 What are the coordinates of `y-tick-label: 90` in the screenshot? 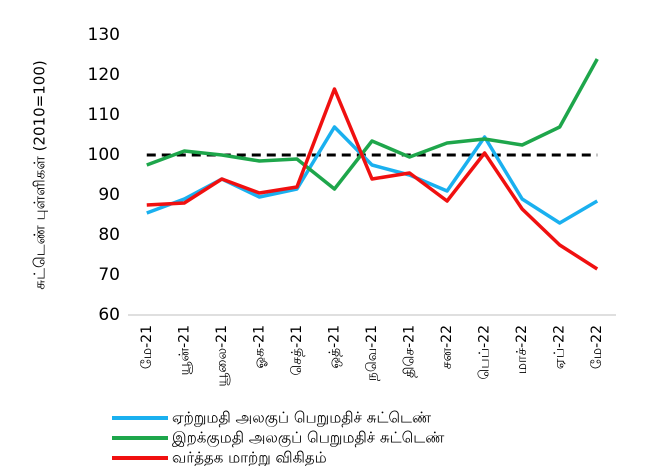 It's located at (109, 195).